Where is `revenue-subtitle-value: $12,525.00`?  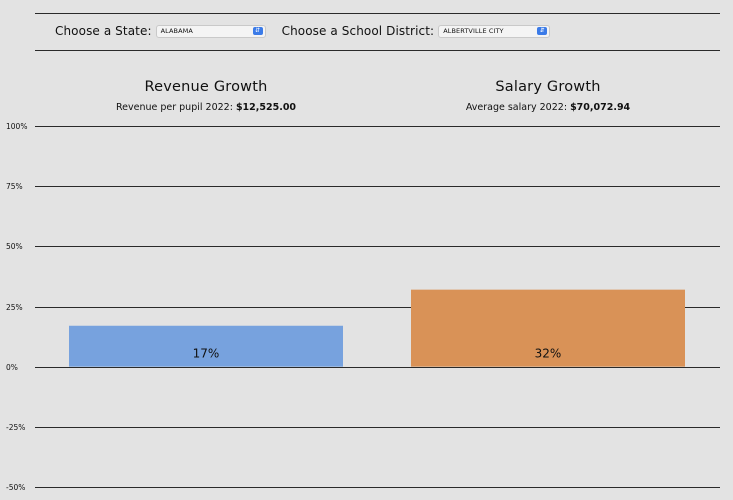
revenue-subtitle-value: $12,525.00 is located at coordinates (266, 107).